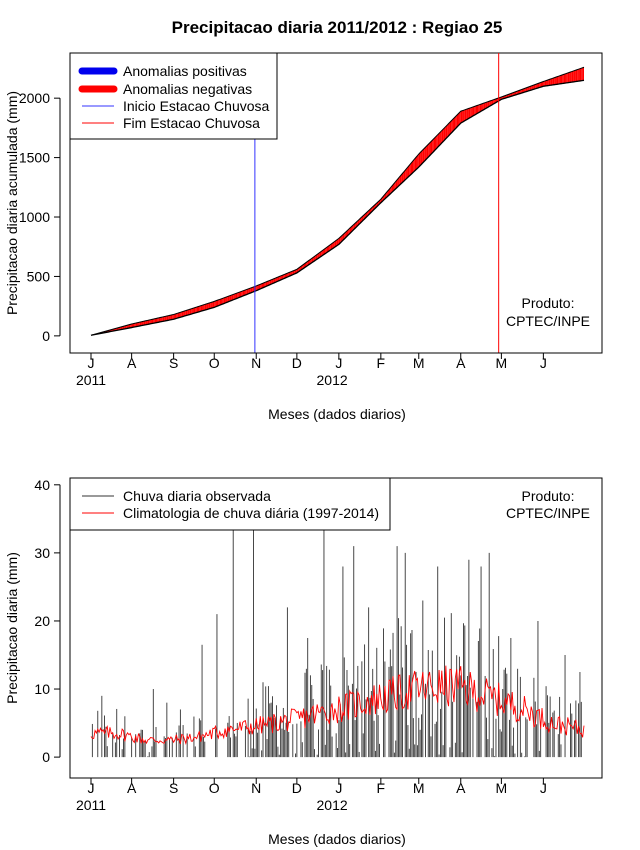 This screenshot has height=850, width=640. What do you see at coordinates (461, 363) in the screenshot?
I see `chart1-x-tick-label: A` at bounding box center [461, 363].